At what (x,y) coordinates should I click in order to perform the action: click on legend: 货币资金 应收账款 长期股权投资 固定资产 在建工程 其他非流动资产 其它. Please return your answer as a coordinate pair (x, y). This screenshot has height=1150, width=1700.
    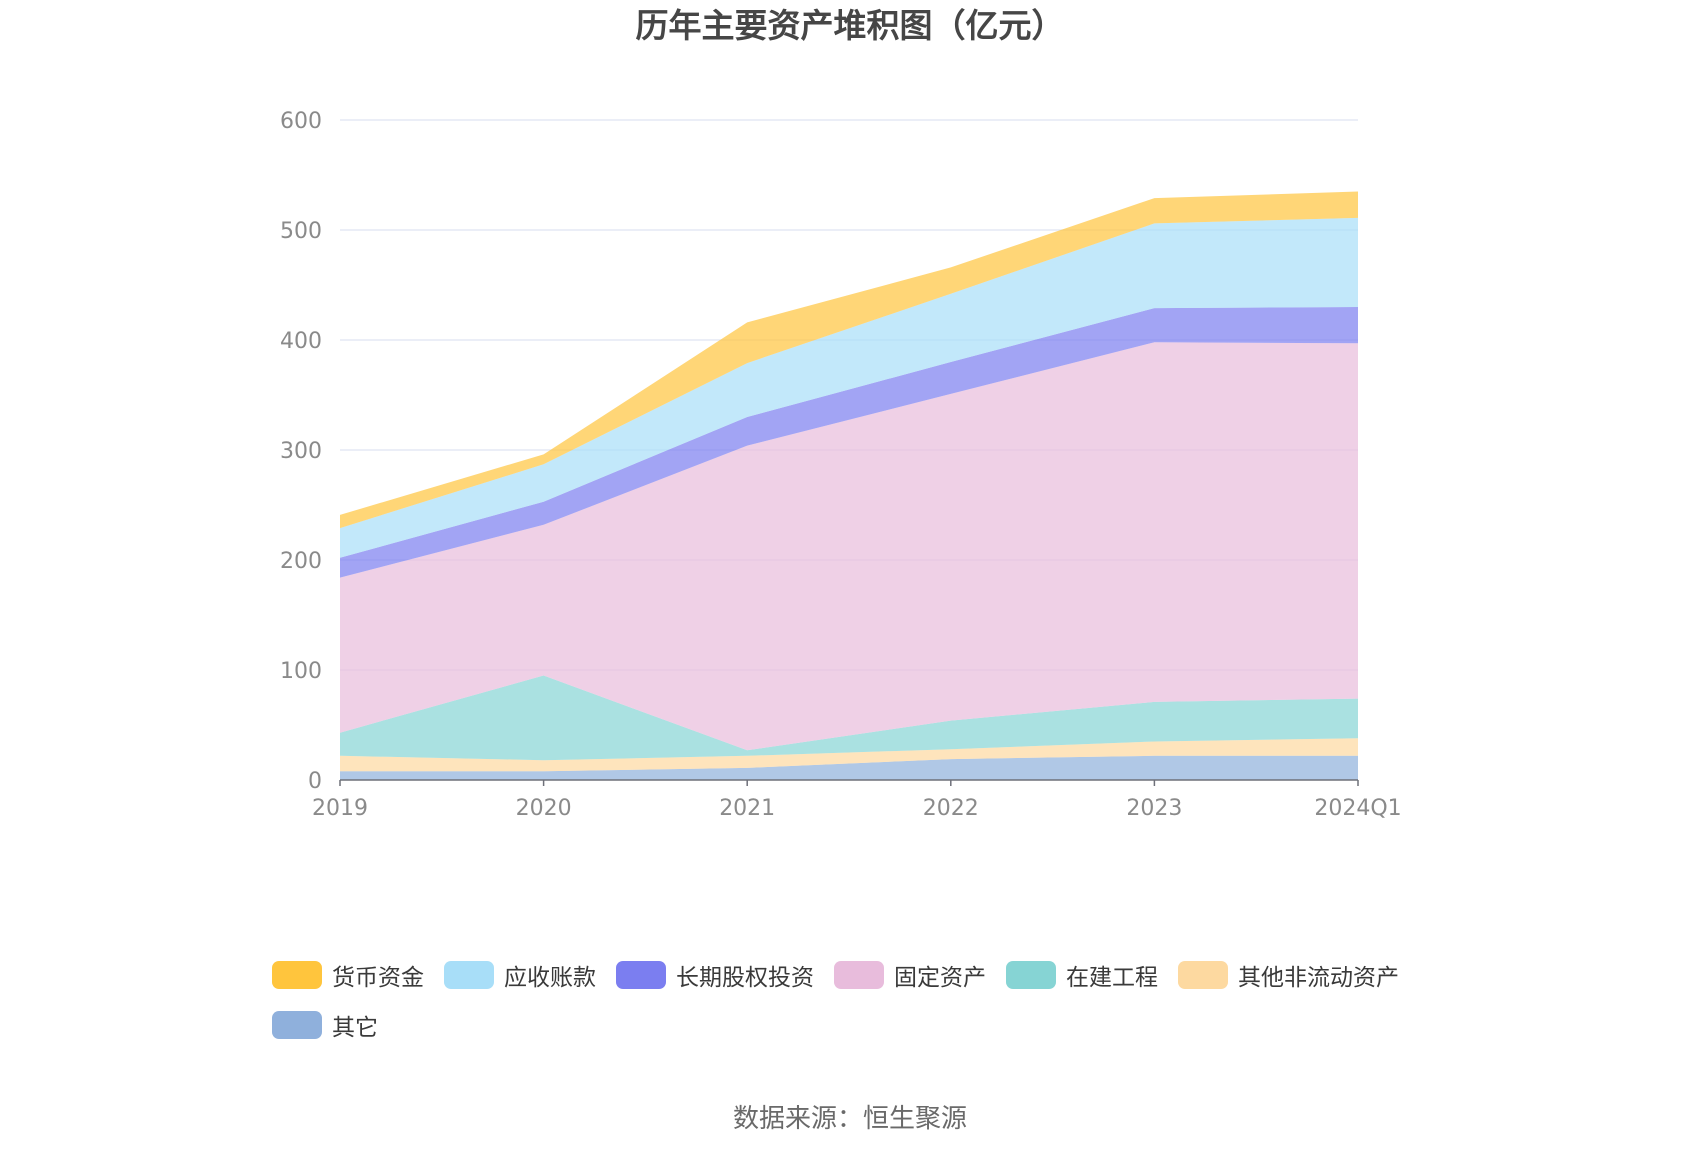
    Looking at the image, I should click on (872, 1000).